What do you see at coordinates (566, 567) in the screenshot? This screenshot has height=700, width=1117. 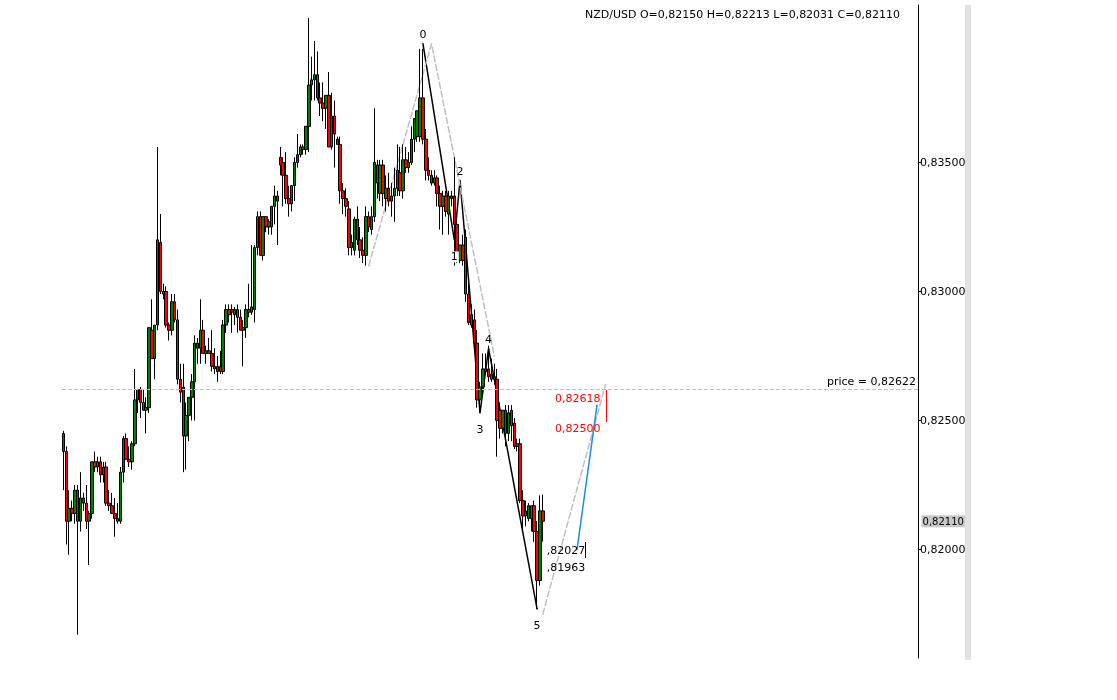 I see `annotation: ,81963` at bounding box center [566, 567].